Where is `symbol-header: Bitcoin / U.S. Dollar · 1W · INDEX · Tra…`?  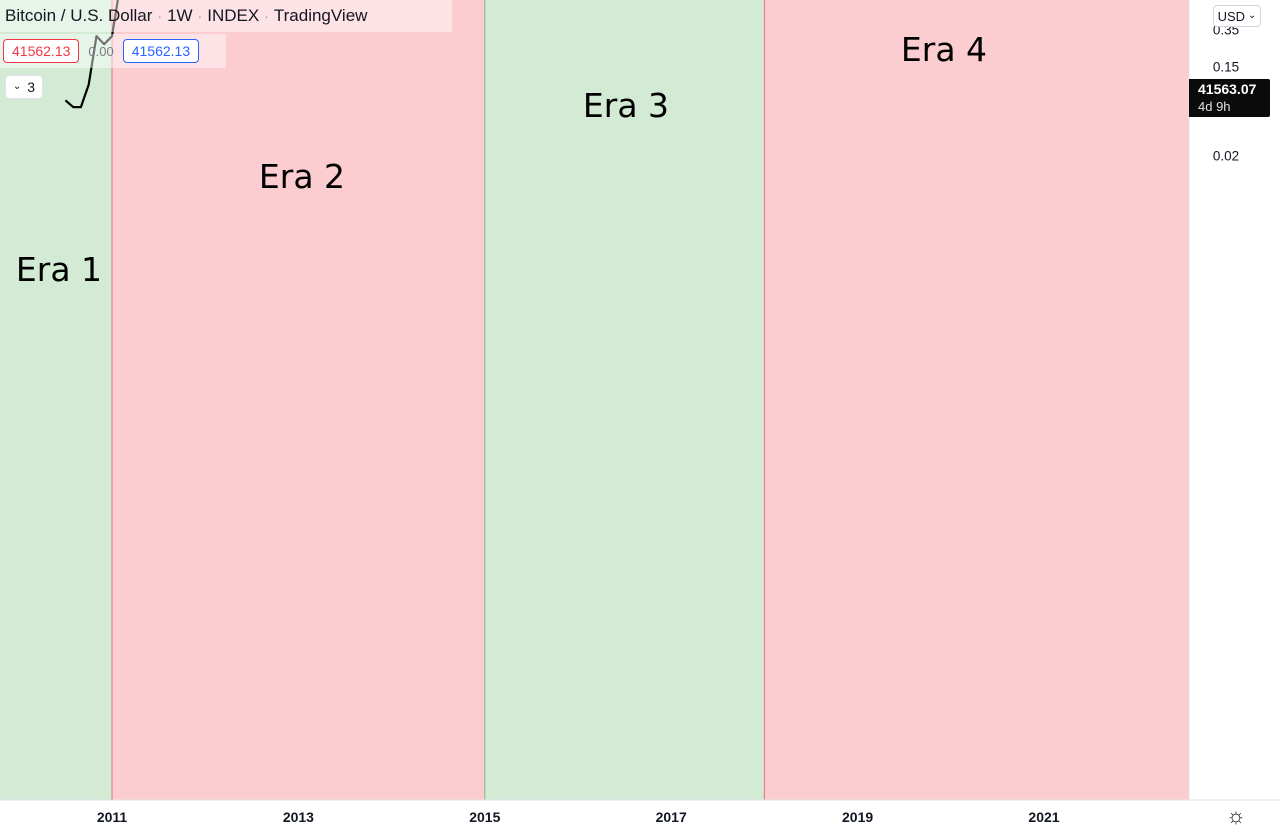
symbol-header: Bitcoin / U.S. Dollar · 1W · INDEX · Tra… is located at coordinates (226, 16).